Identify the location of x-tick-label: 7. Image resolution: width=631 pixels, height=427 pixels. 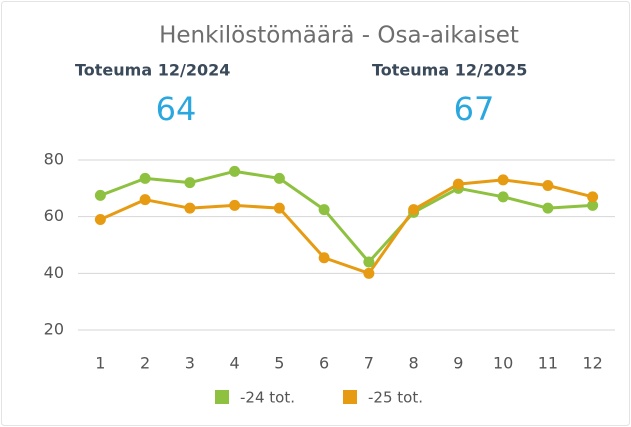
(369, 363).